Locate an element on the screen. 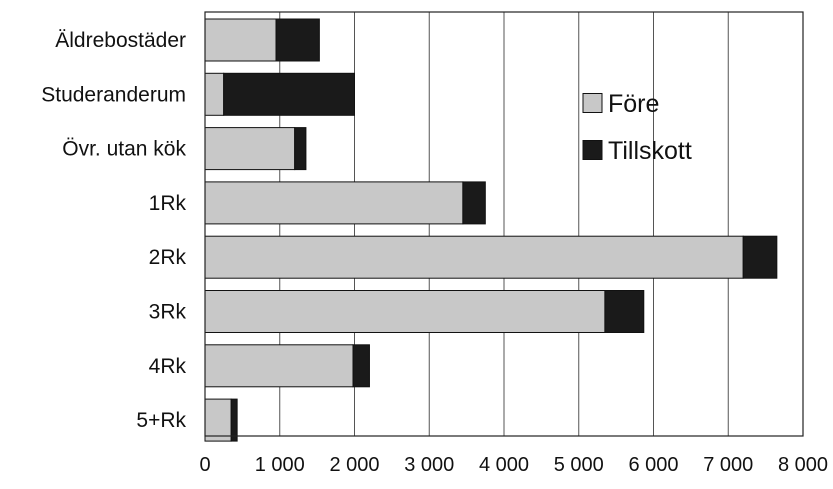  x-tick-label: 8 000 is located at coordinates (803, 465).